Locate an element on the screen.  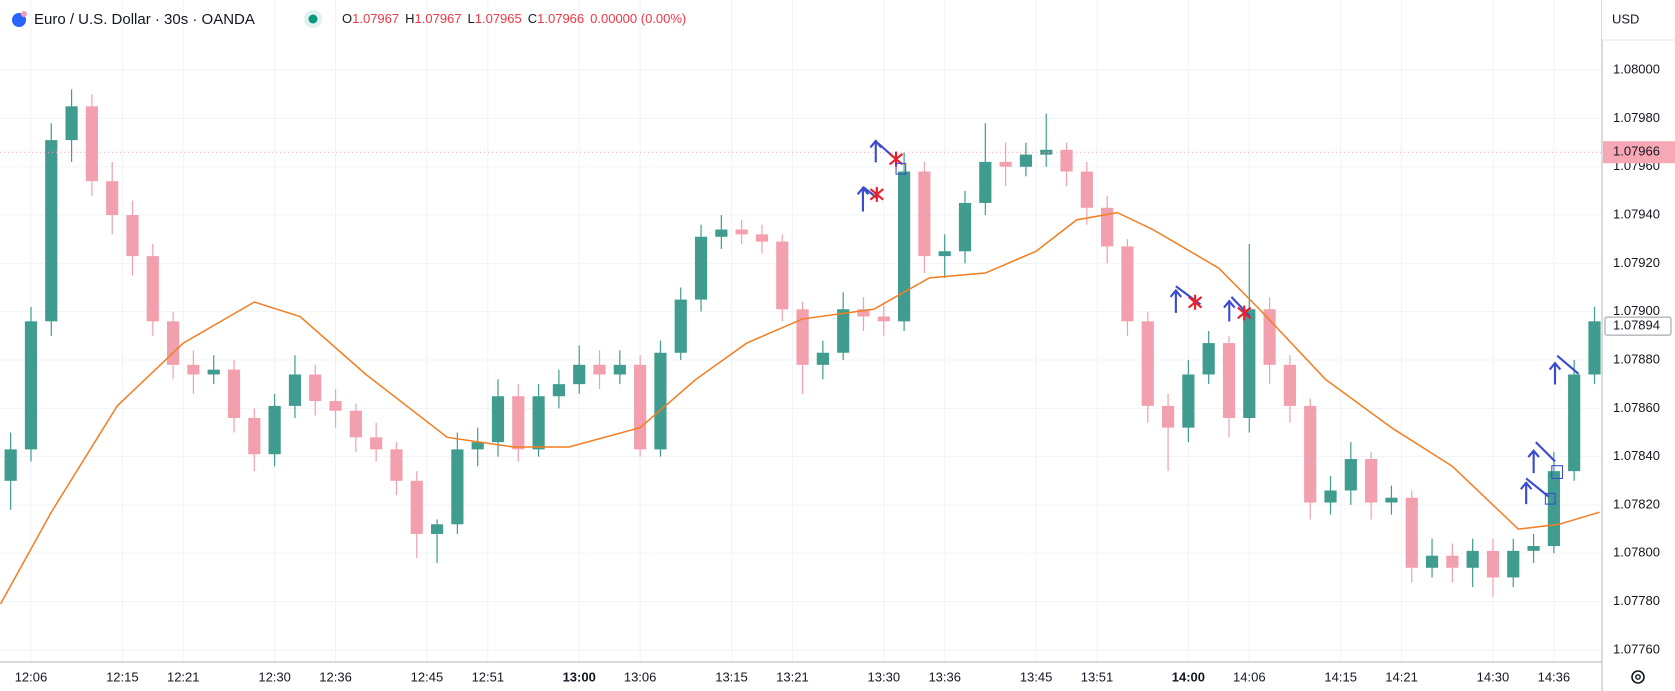
x-tick-label: 14:06 is located at coordinates (1249, 676).